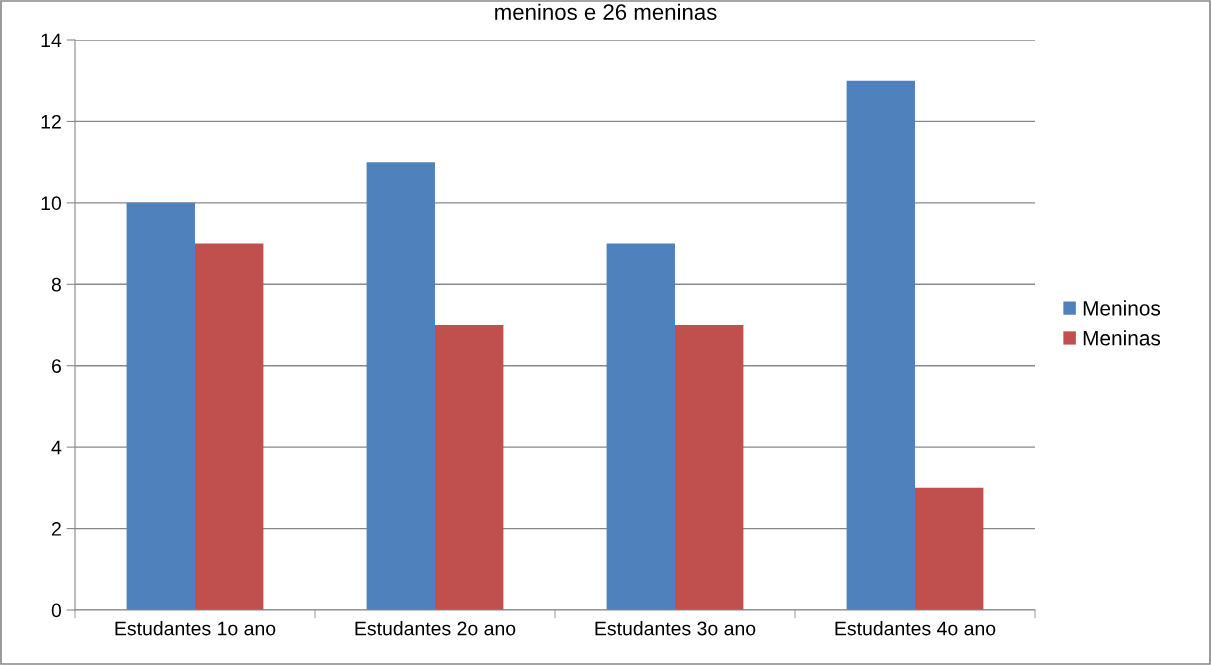  What do you see at coordinates (675, 628) in the screenshot?
I see `x-tick-label: Estudantes 3o ano` at bounding box center [675, 628].